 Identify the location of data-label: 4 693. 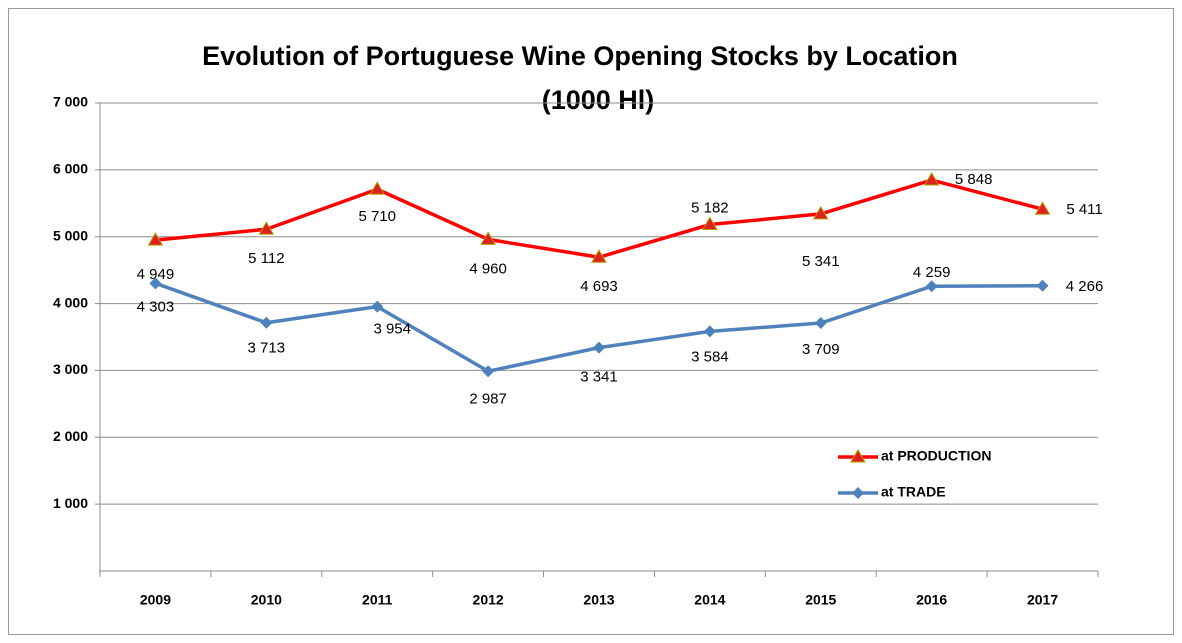
(599, 286).